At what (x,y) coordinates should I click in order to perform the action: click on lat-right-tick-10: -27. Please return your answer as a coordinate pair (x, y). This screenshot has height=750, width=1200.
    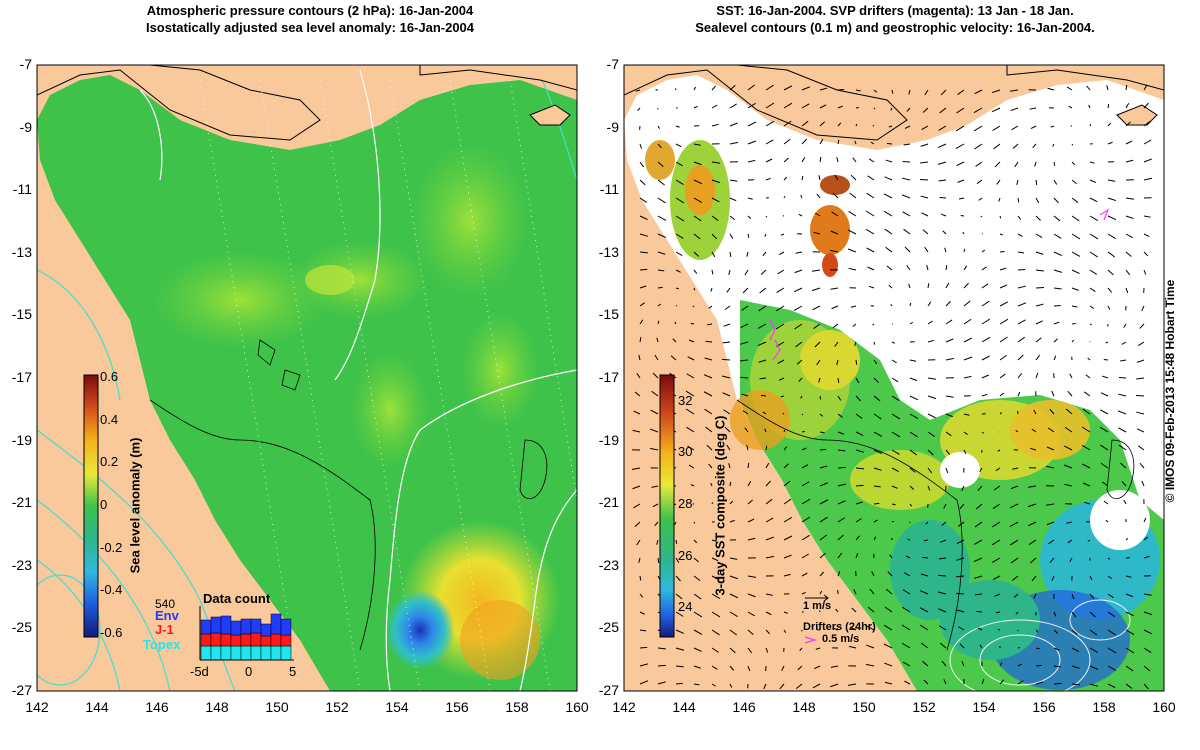
    Looking at the image, I should click on (608, 690).